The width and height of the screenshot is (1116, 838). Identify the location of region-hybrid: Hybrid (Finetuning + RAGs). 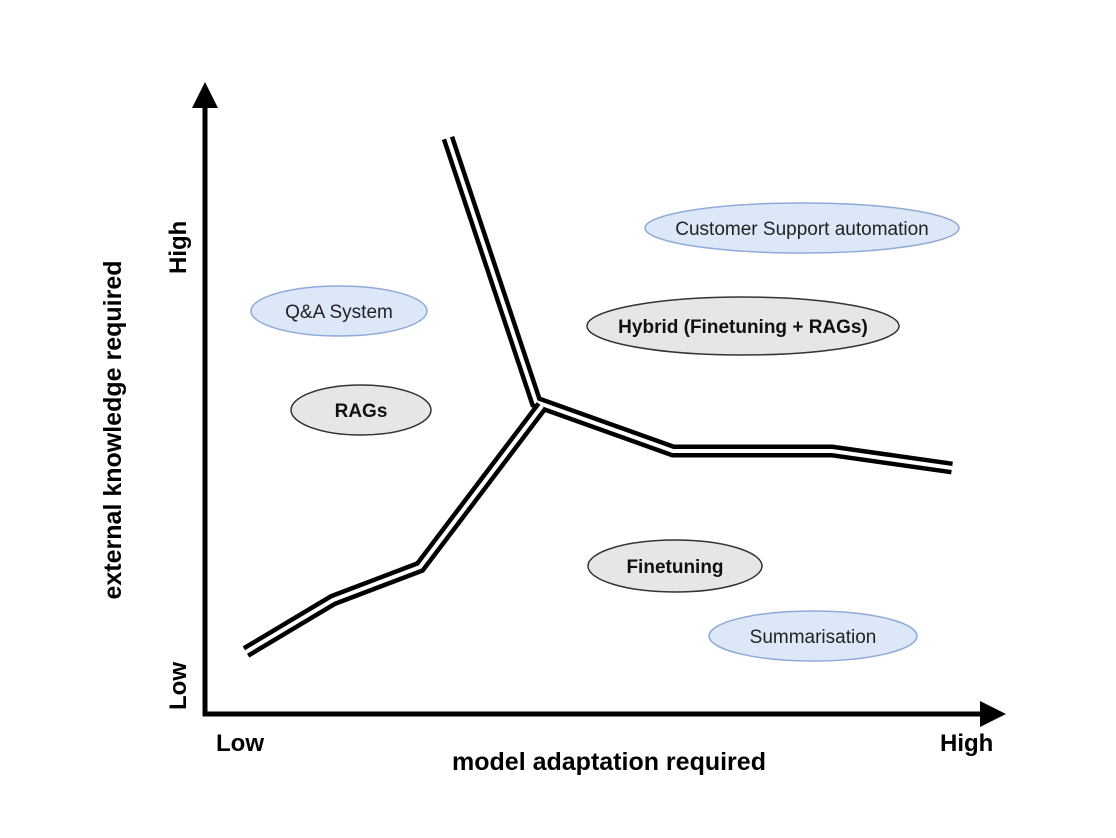
(743, 326).